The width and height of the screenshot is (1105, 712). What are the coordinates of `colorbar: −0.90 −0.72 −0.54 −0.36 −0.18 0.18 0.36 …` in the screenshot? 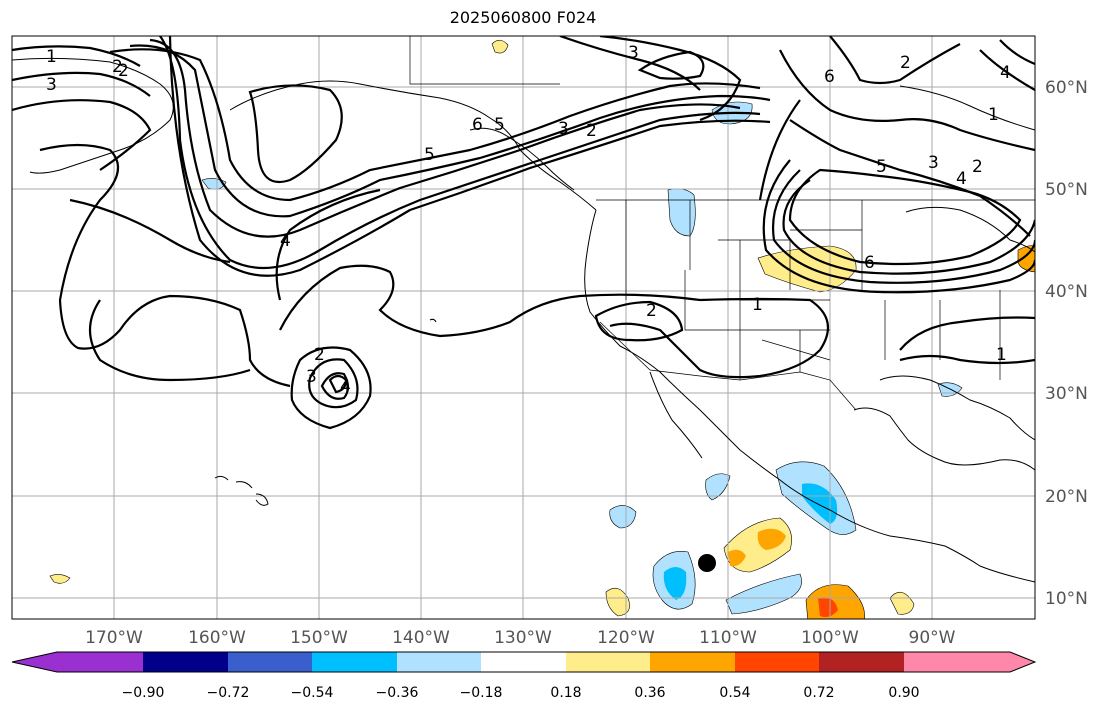 It's located at (524, 676).